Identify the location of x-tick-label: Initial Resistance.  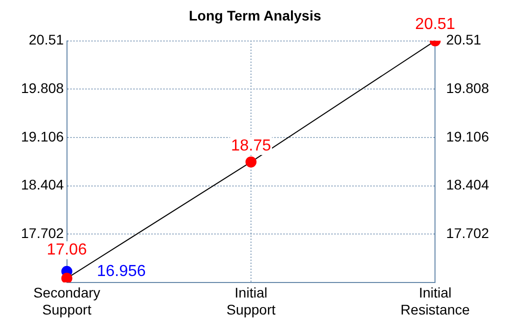
(435, 301).